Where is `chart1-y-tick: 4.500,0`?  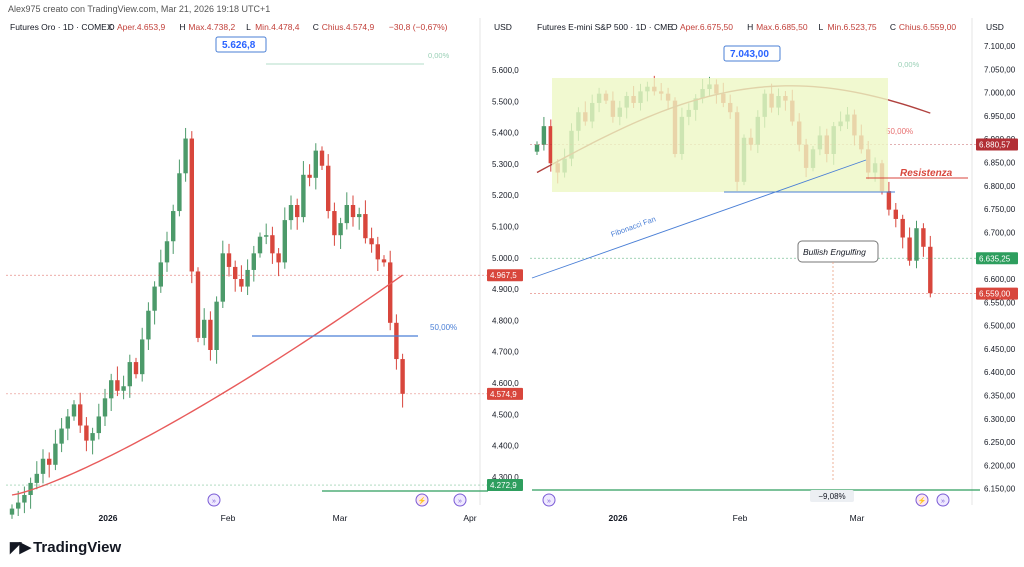
chart1-y-tick: 4.500,0 is located at coordinates (505, 414).